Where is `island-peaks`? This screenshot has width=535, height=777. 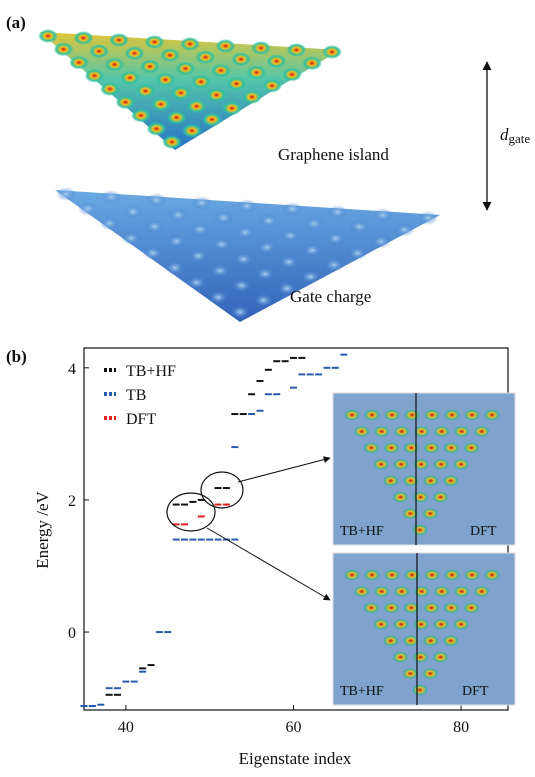 island-peaks is located at coordinates (190, 89).